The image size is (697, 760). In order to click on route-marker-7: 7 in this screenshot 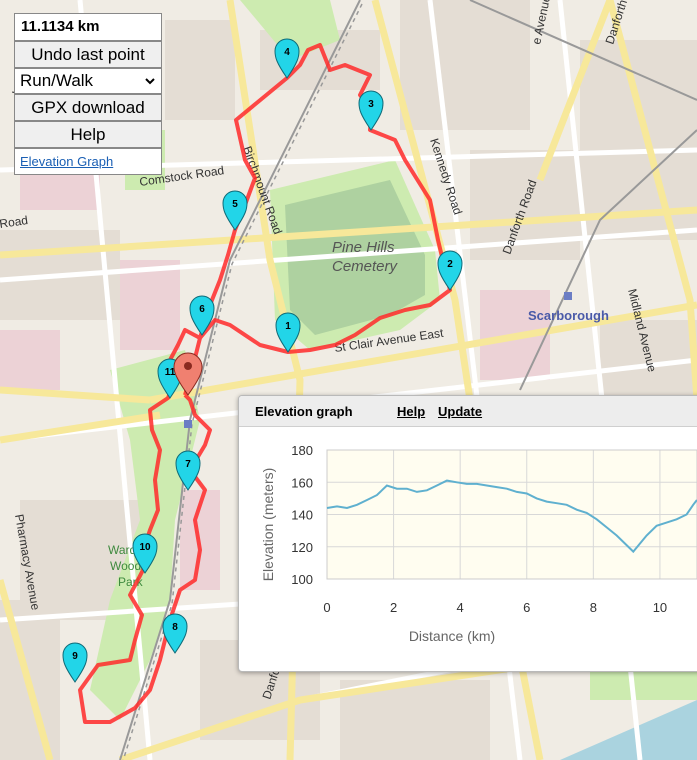, I will do `click(188, 470)`.